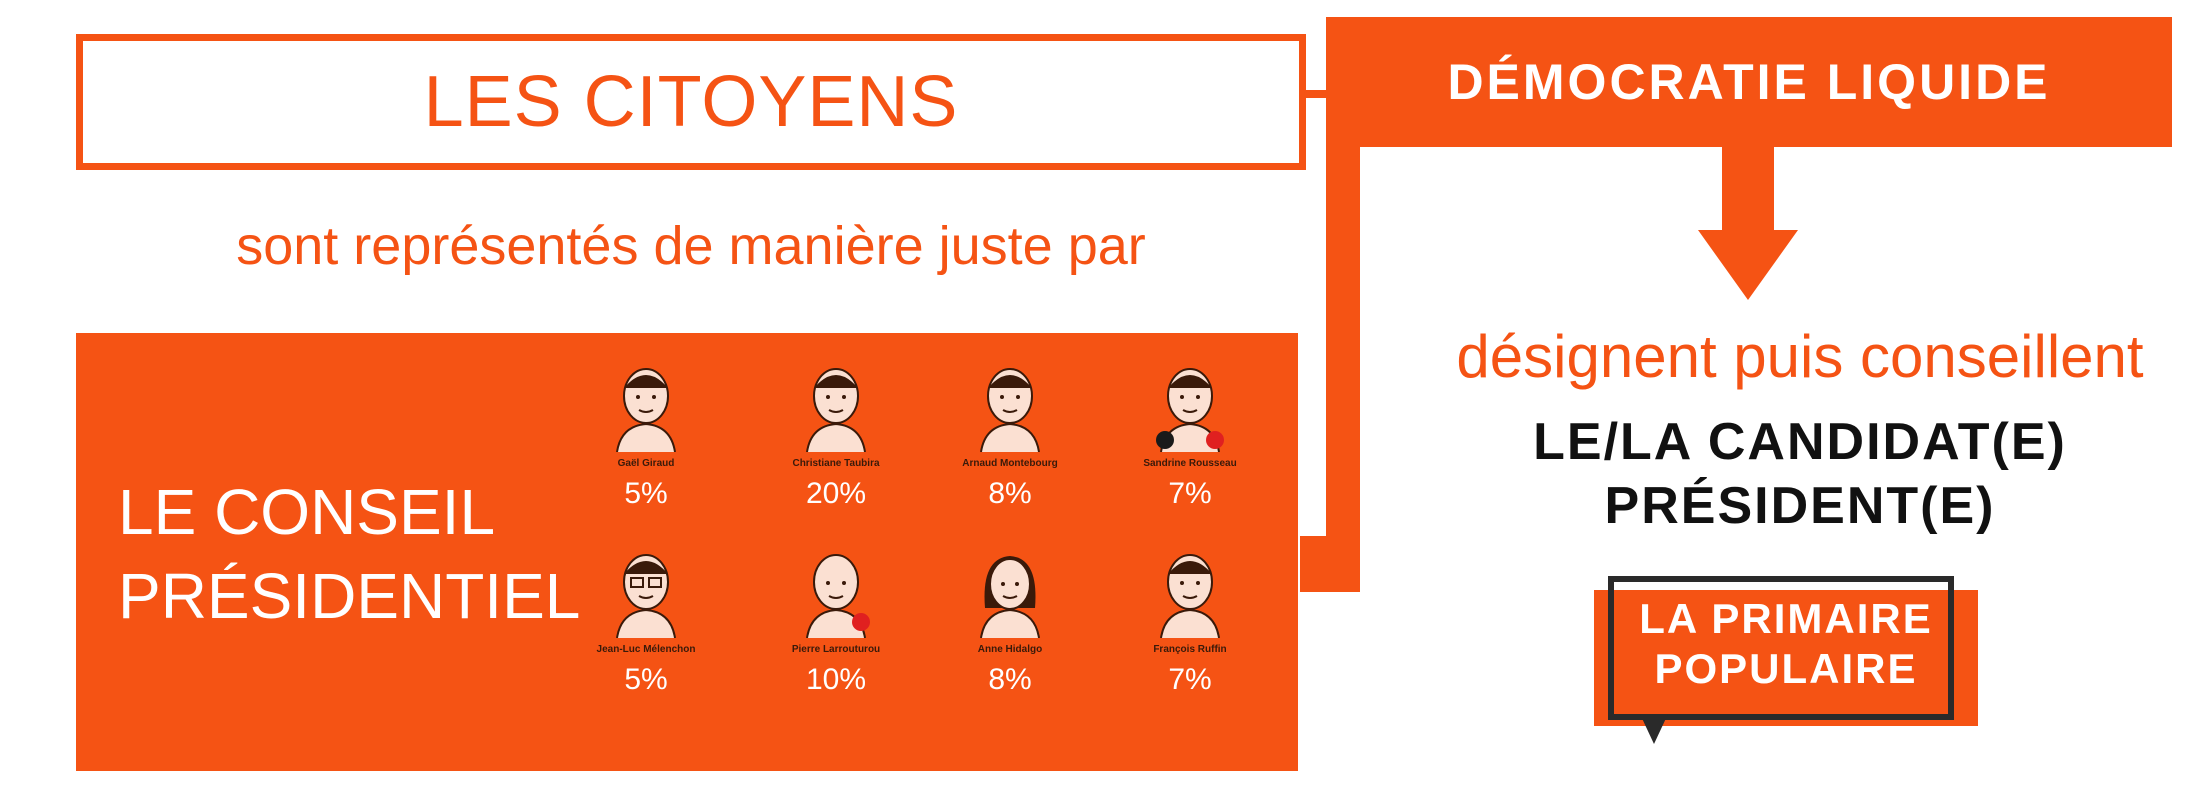  What do you see at coordinates (1654, 729) in the screenshot?
I see `speech-tail-icon` at bounding box center [1654, 729].